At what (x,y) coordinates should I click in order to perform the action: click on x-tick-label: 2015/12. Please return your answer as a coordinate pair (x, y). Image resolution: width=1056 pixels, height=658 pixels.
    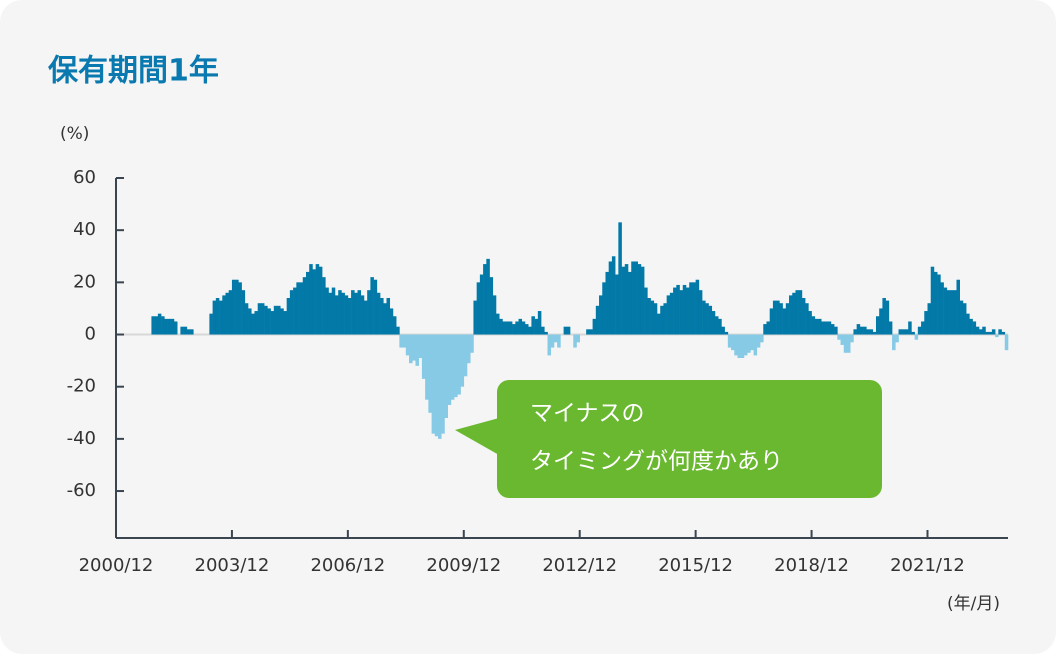
    Looking at the image, I should click on (695, 565).